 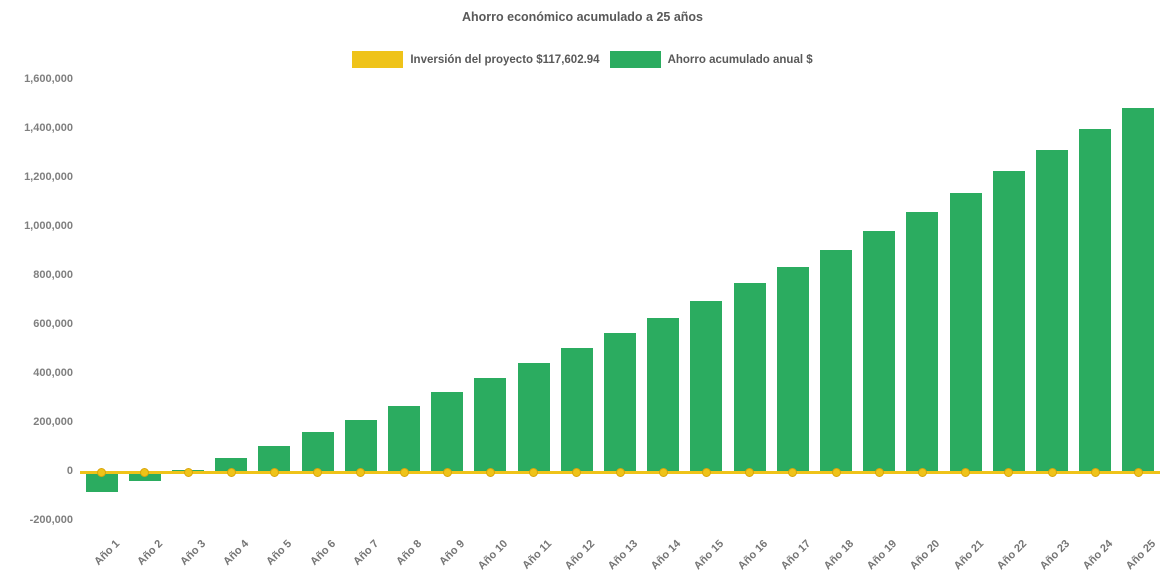 I want to click on x-axis-label-año-23: Año 23, so click(x=1055, y=555).